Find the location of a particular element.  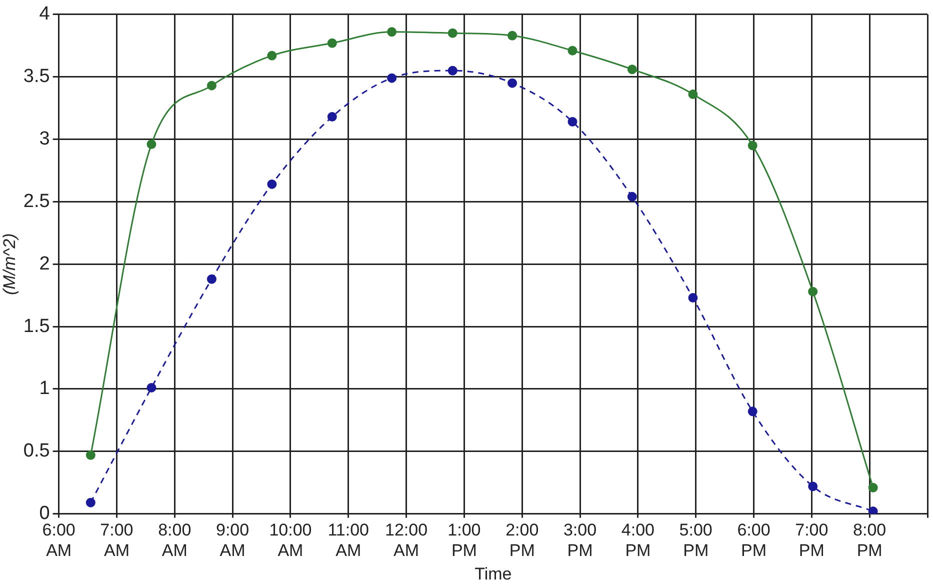

y-axis-title: (M/m^2) is located at coordinates (9, 264).